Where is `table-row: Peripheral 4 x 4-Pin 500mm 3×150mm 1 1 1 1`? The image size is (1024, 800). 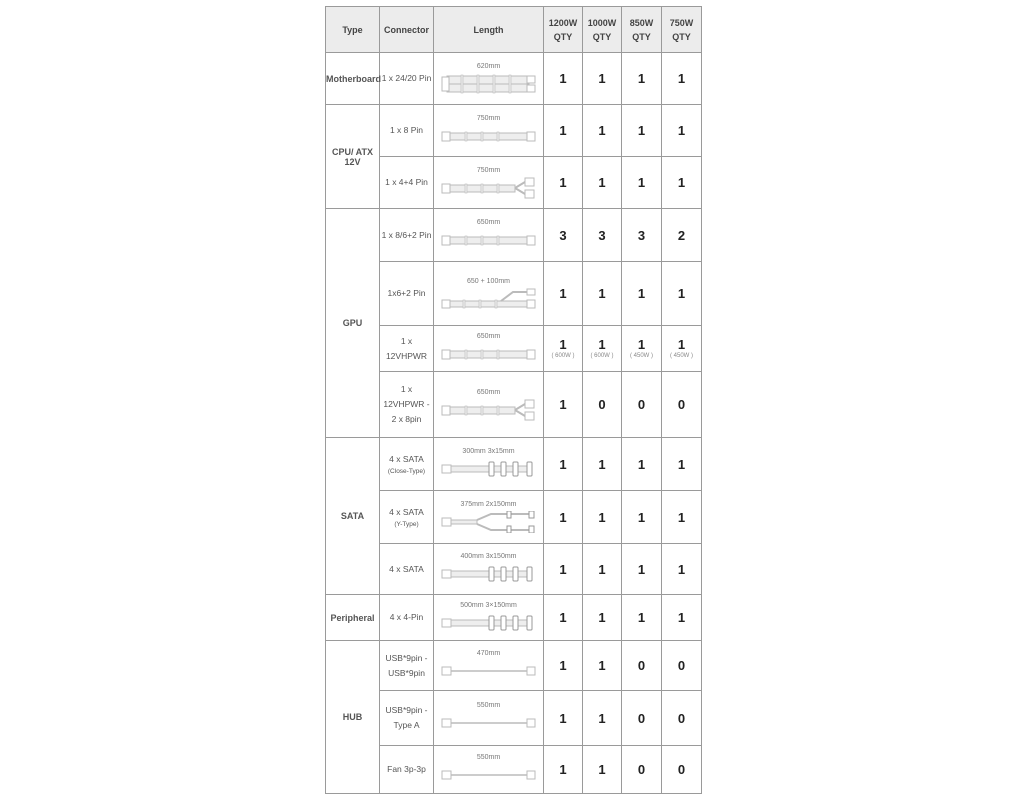 table-row: Peripheral 4 x 4-Pin 500mm 3×150mm 1 1 1 1 is located at coordinates (513, 617).